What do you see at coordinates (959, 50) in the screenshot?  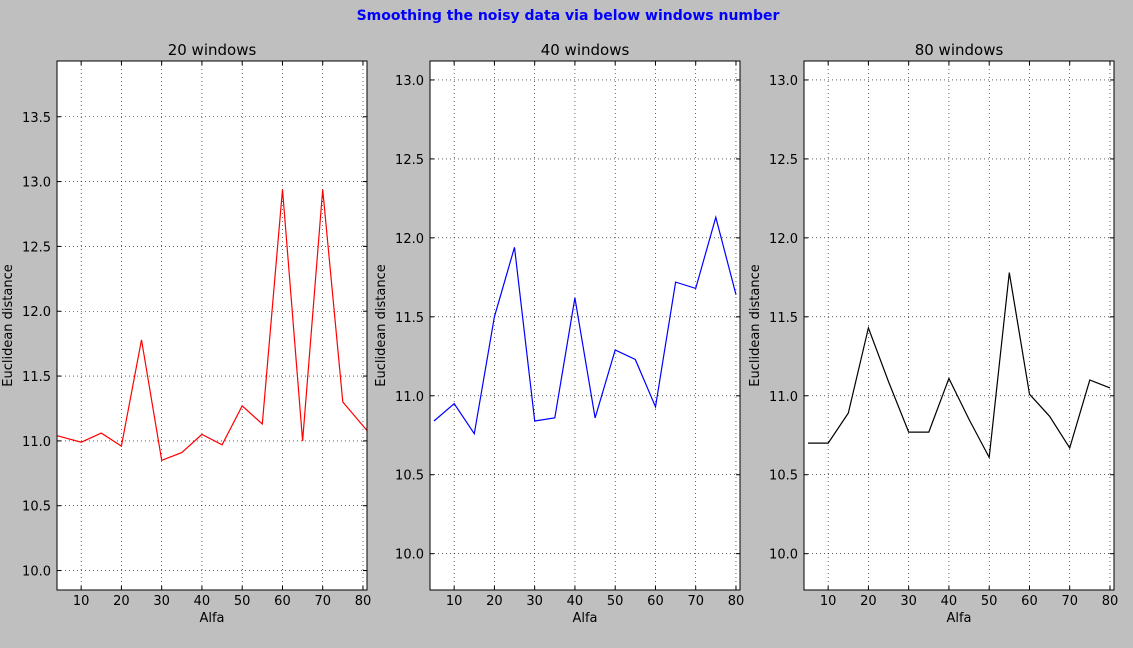 I see `subplot-title: 80 windows` at bounding box center [959, 50].